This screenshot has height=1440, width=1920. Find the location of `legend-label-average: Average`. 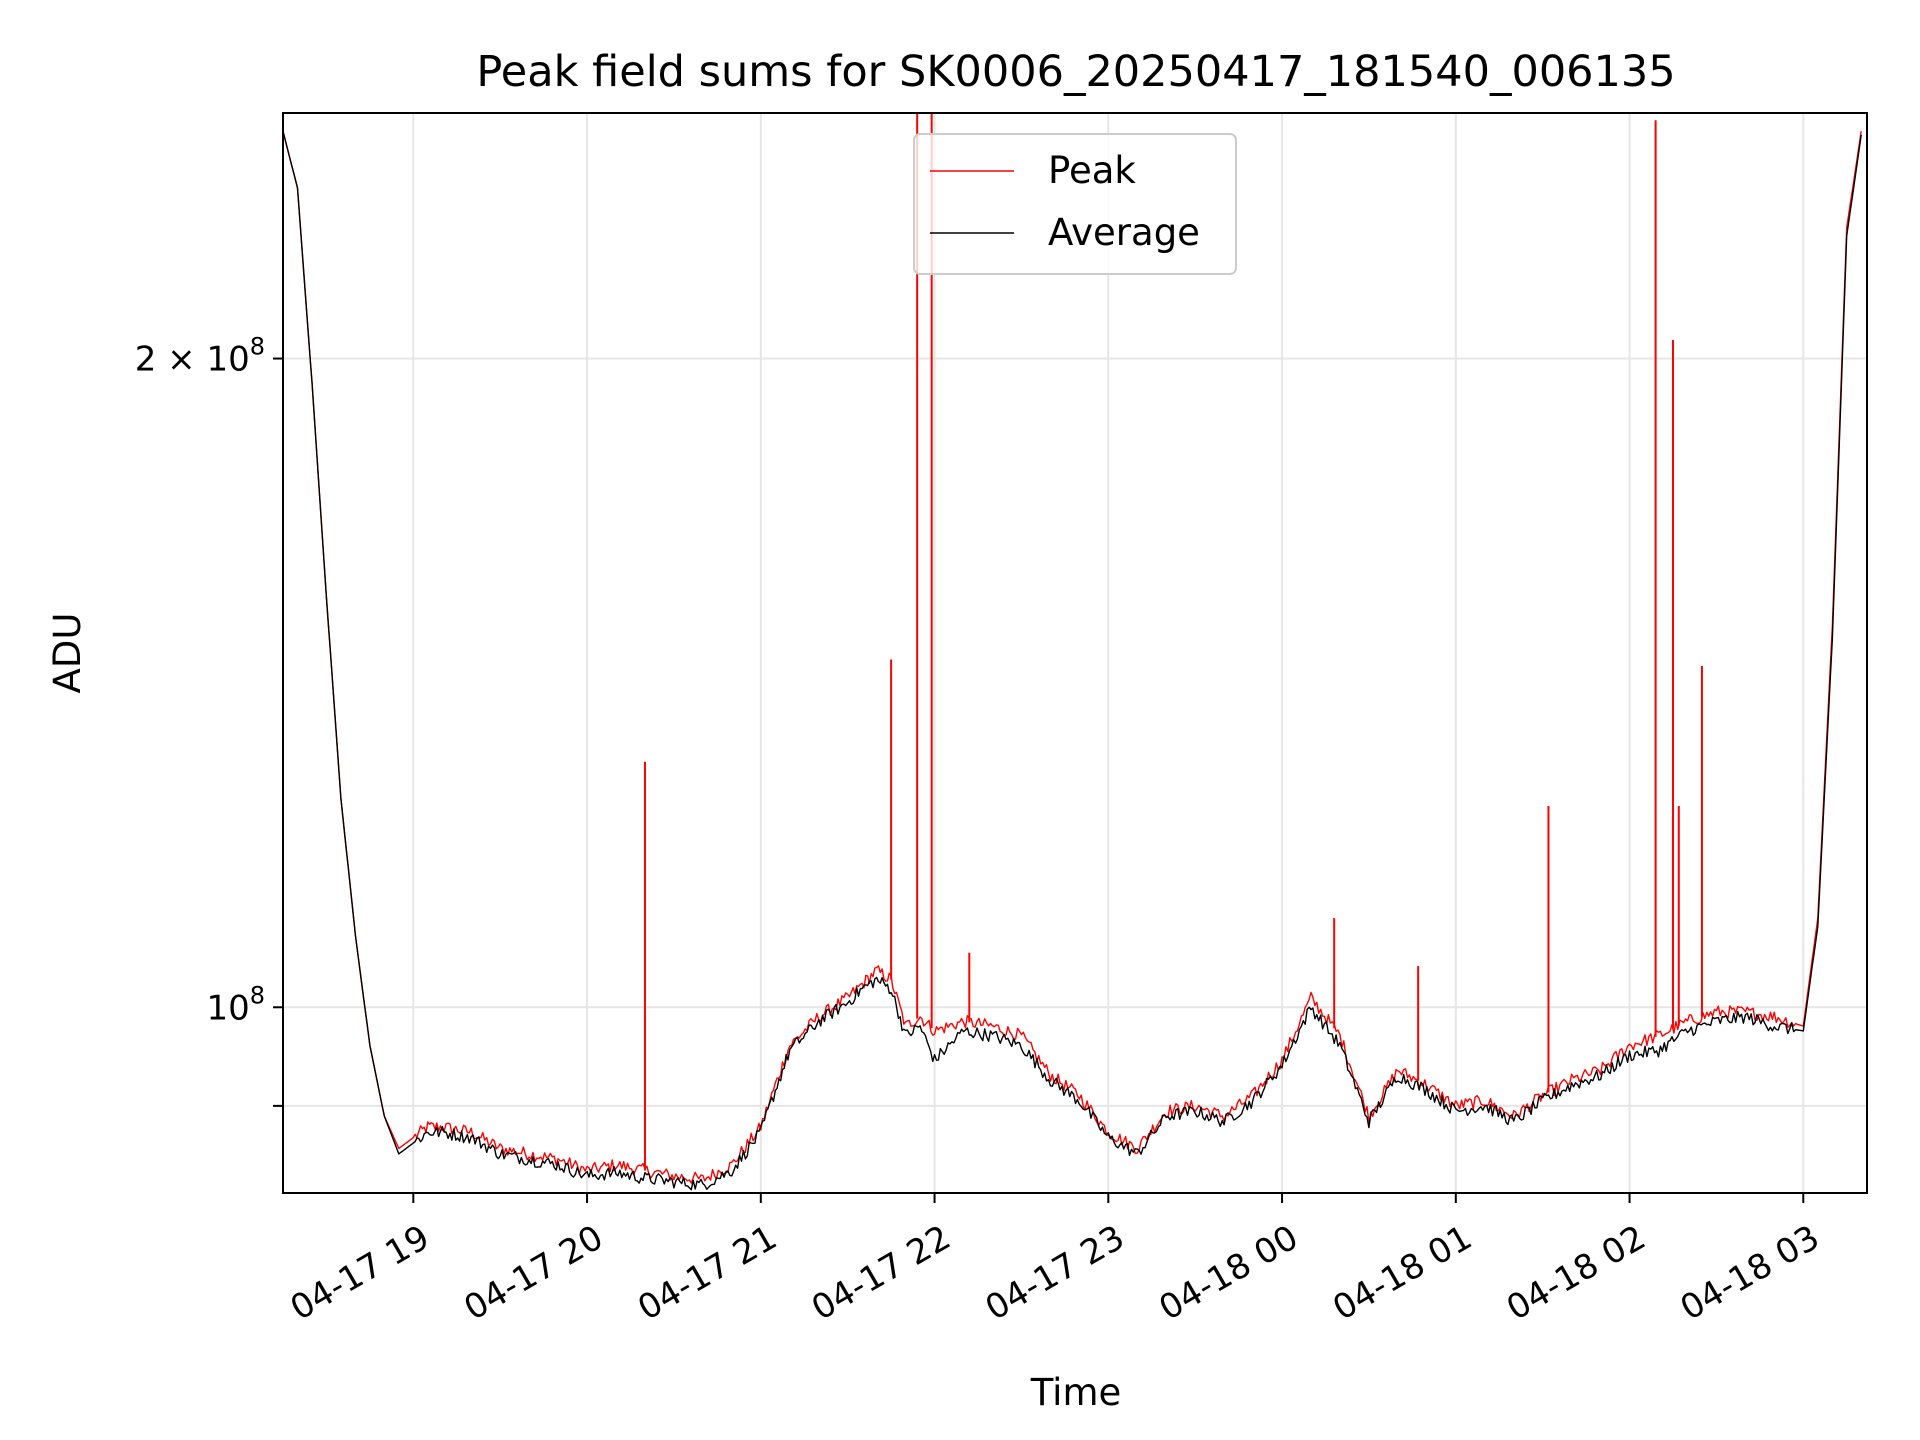

legend-label-average: Average is located at coordinates (1124, 232).